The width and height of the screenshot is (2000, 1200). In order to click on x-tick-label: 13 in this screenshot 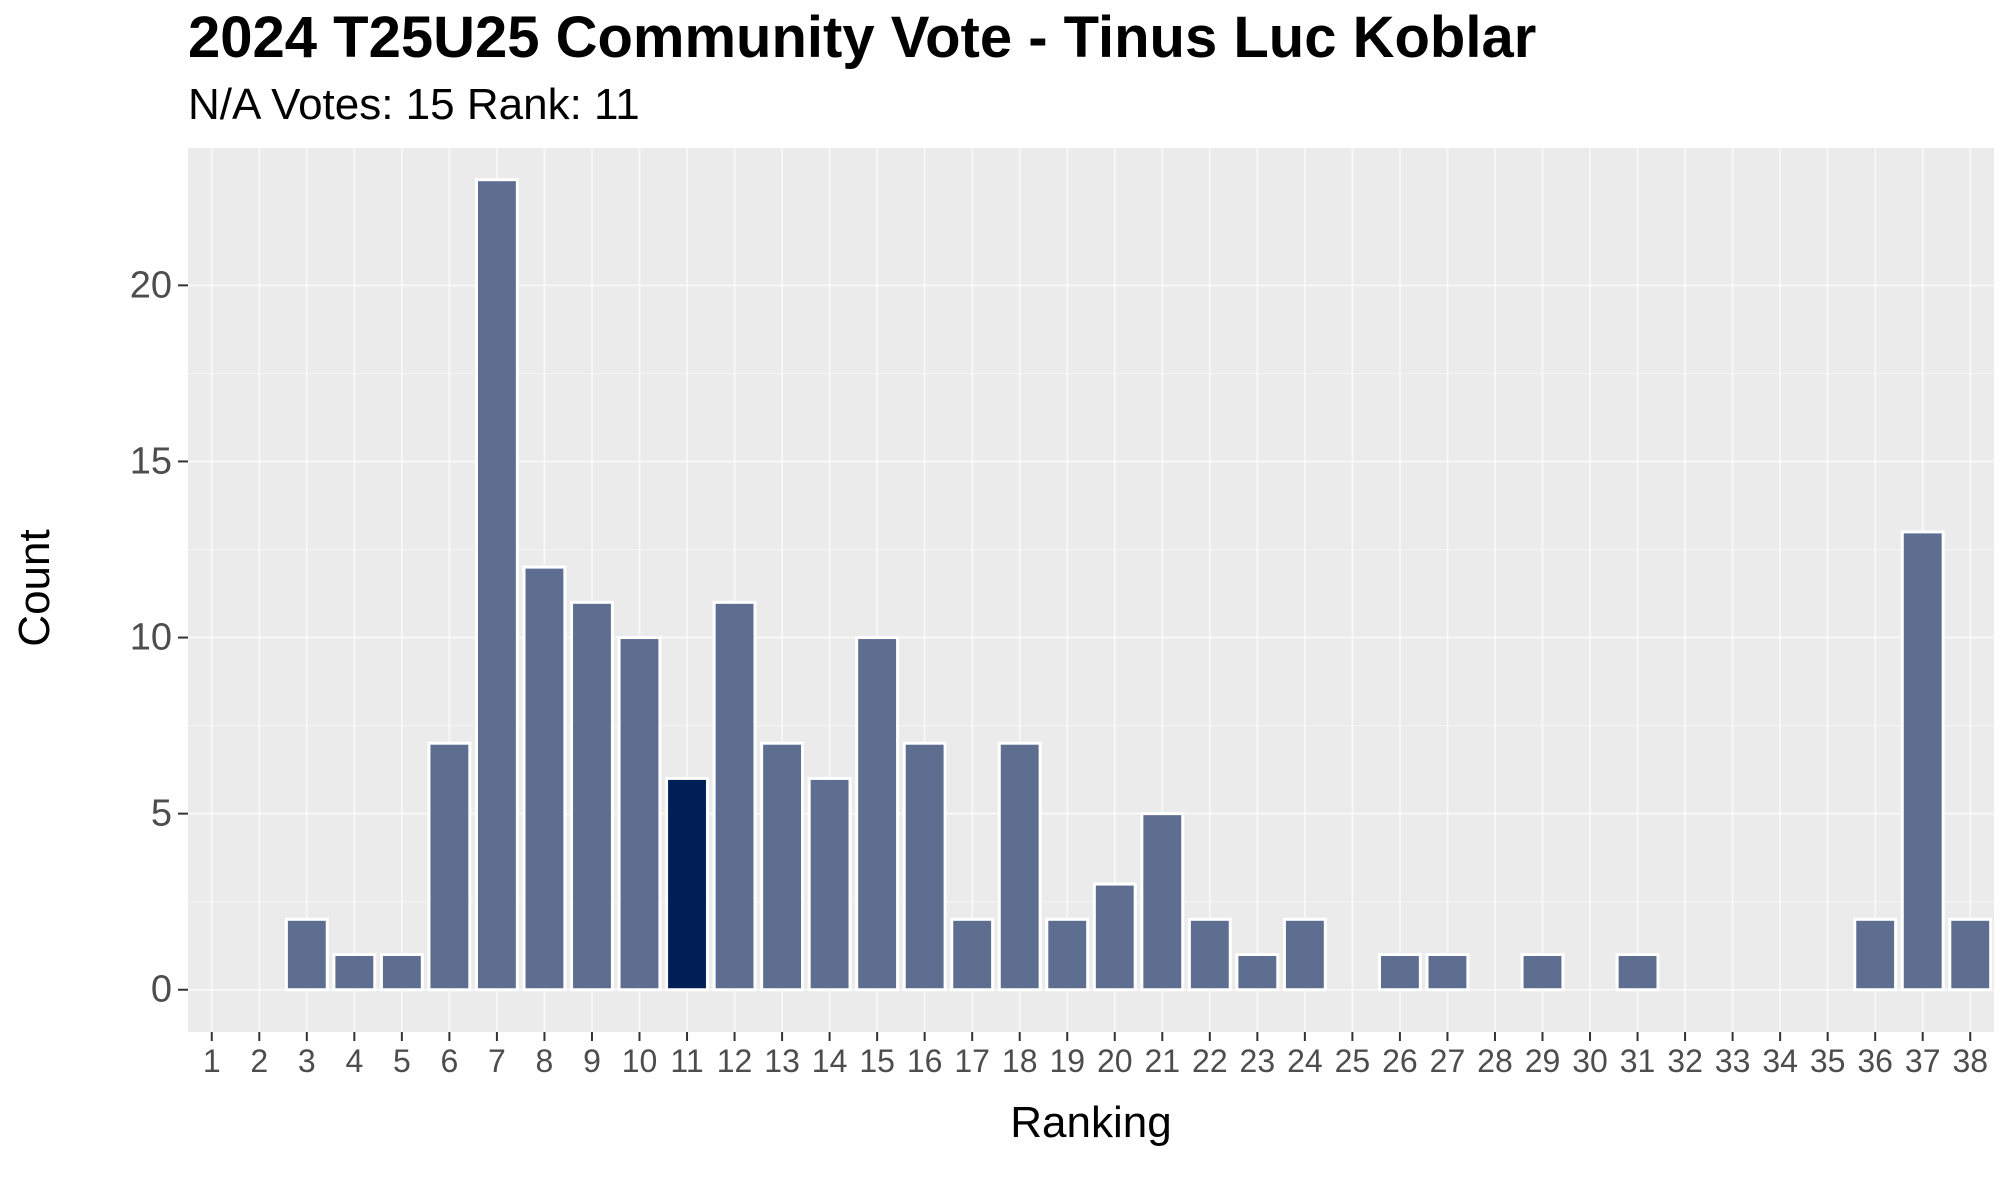, I will do `click(782, 1061)`.